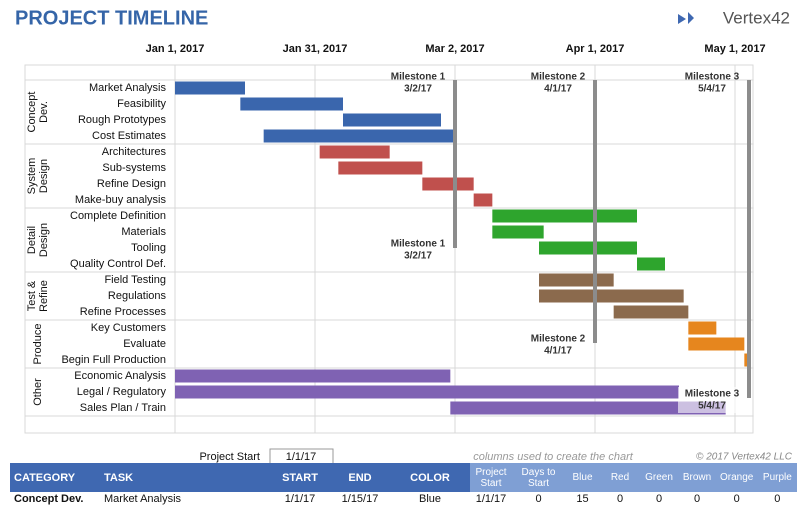  Describe the element at coordinates (582, 477) in the screenshot. I see `column-header: Blue` at that location.